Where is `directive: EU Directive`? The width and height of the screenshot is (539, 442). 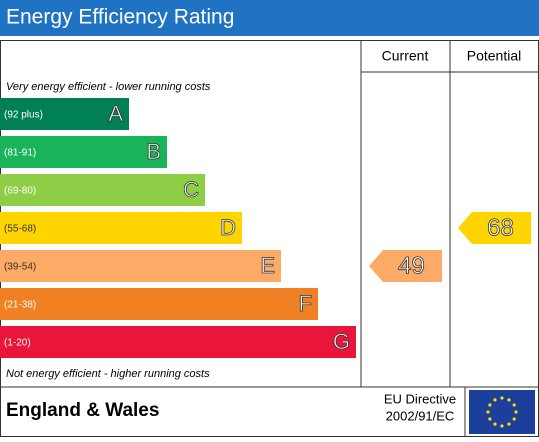 directive: EU Directive is located at coordinates (420, 398).